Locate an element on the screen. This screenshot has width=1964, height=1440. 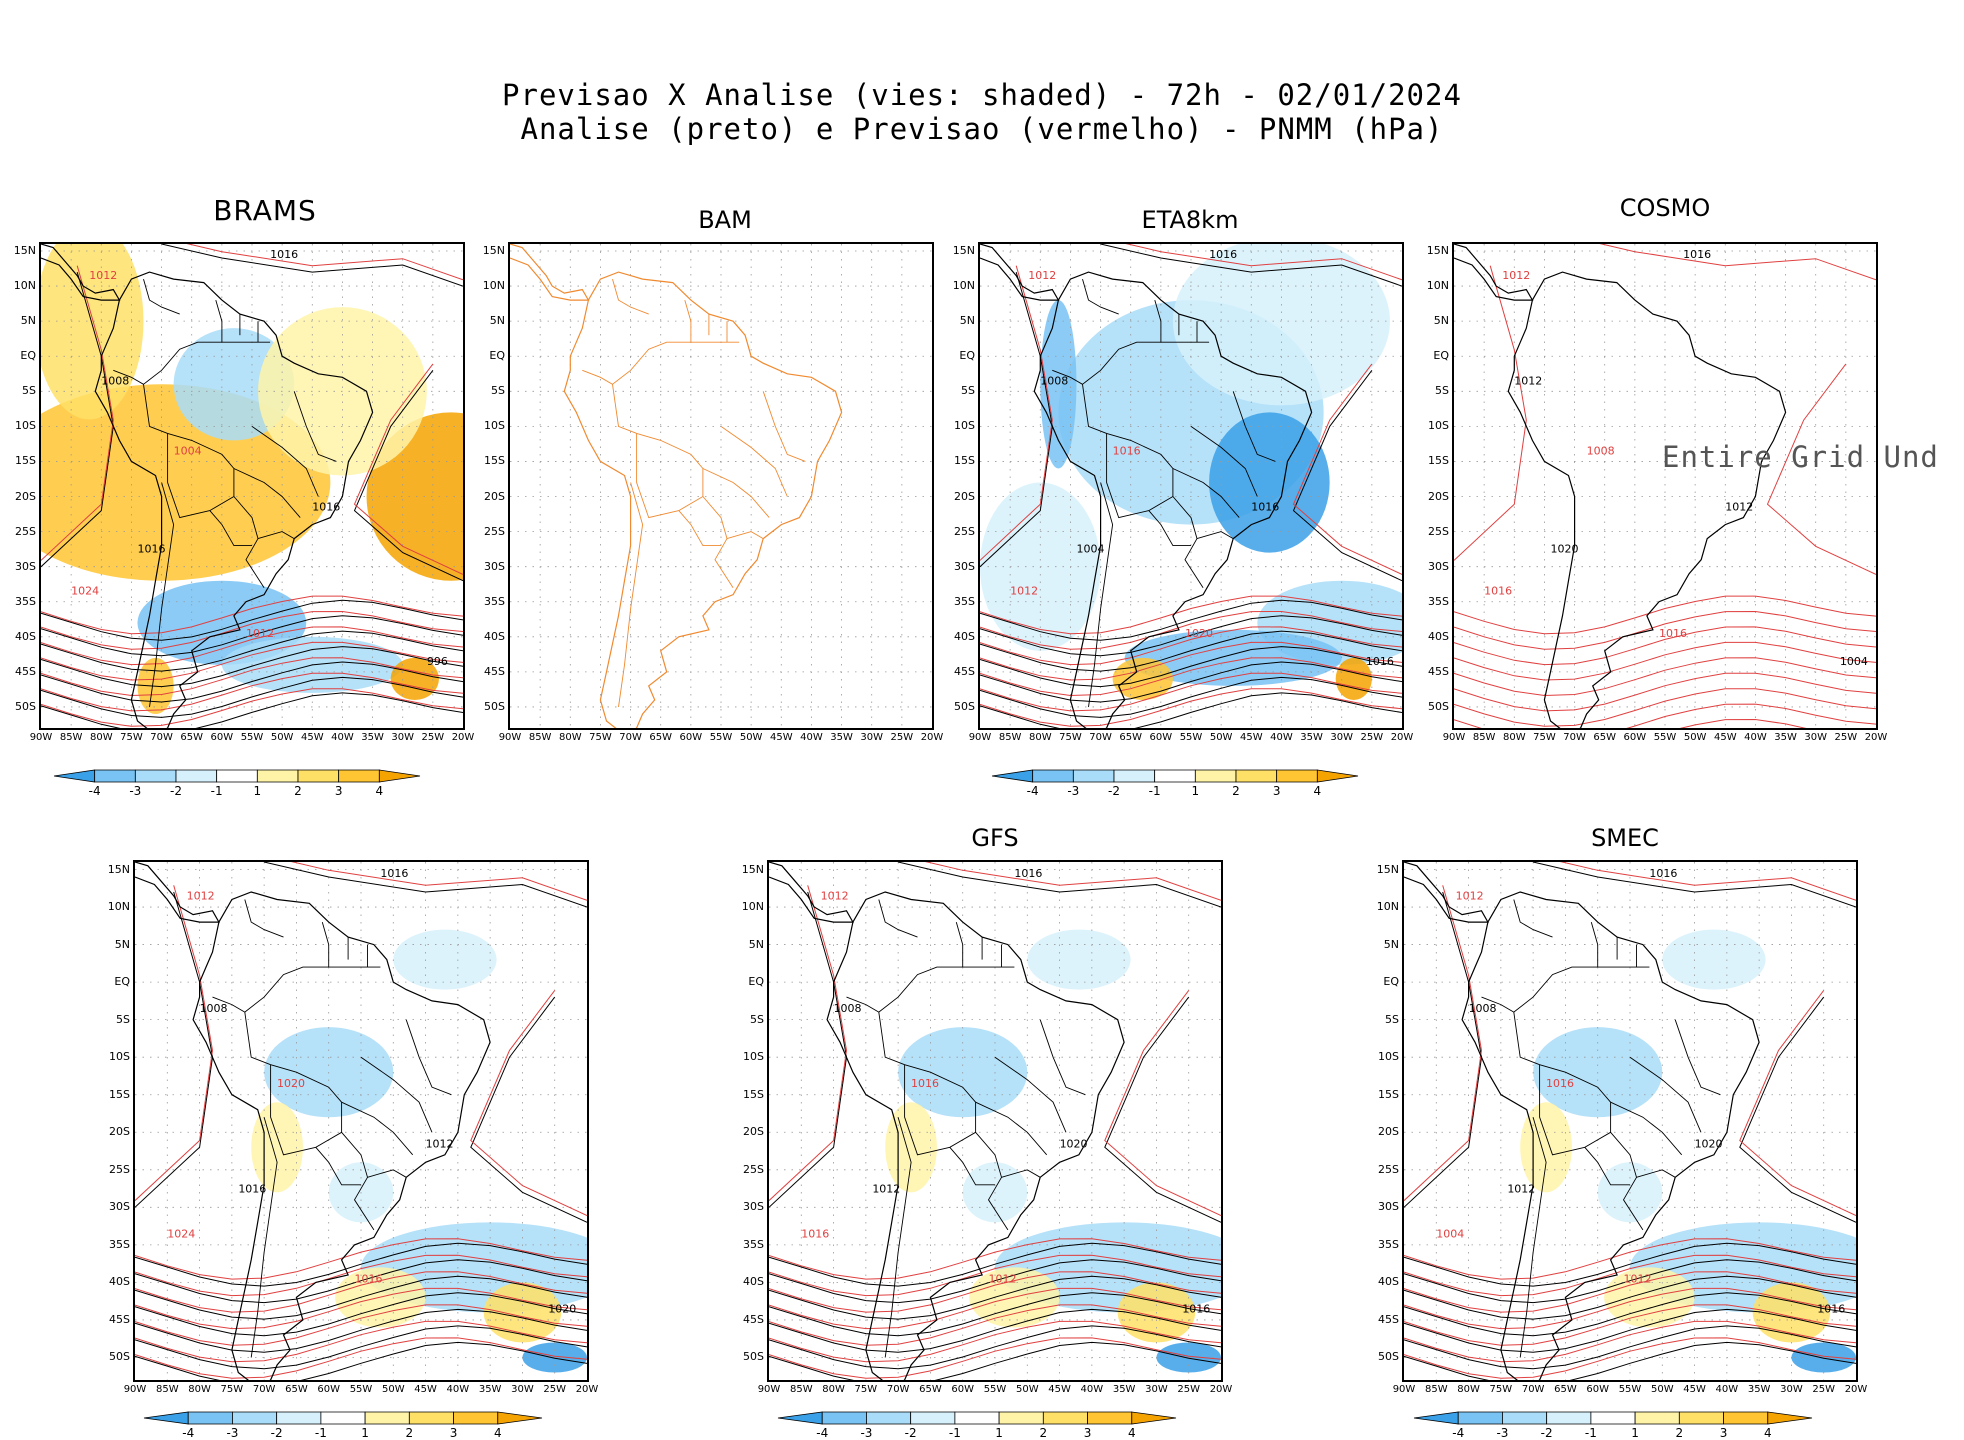
brams-map-svg: 1016 1012 1008 1004 1016 1024 1016 1012 996 is located at coordinates (252, 486).